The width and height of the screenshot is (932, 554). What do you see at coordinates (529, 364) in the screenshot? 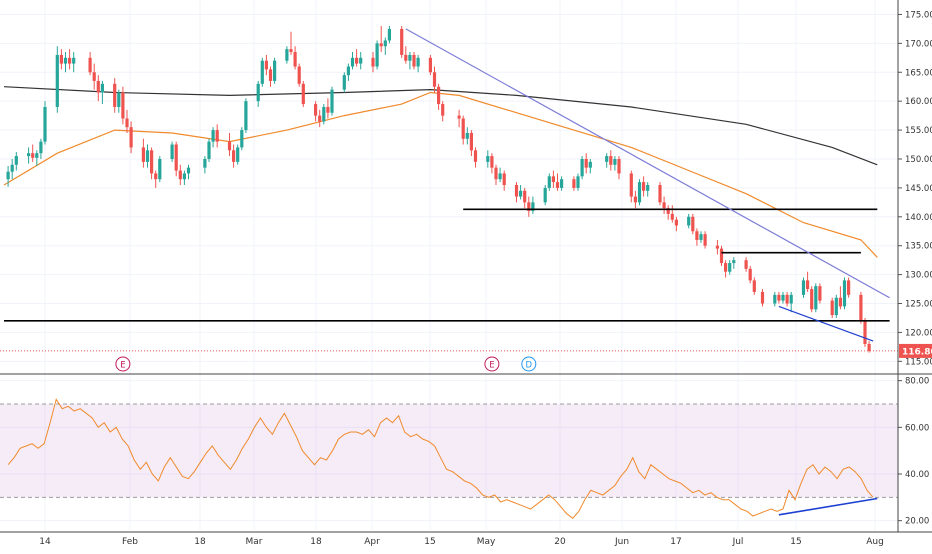
I see `event-marker` at bounding box center [529, 364].